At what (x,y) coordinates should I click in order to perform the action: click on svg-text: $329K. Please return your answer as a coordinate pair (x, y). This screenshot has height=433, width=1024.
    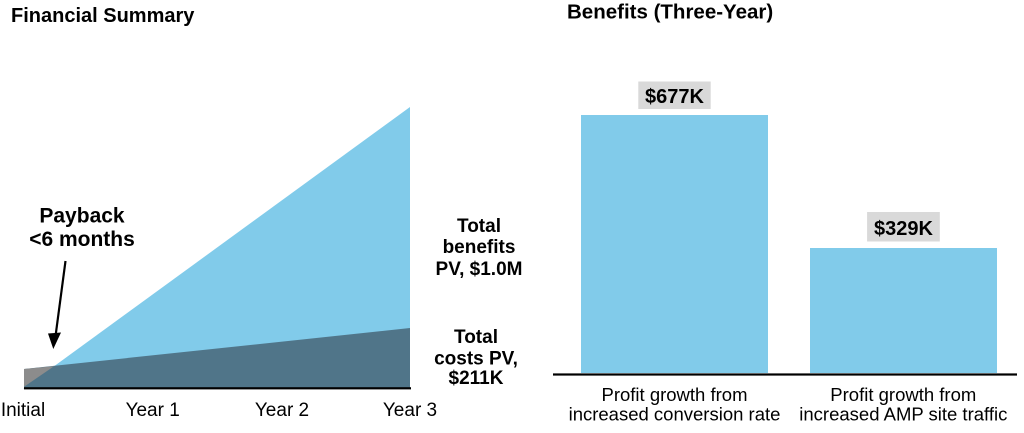
    Looking at the image, I should click on (903, 229).